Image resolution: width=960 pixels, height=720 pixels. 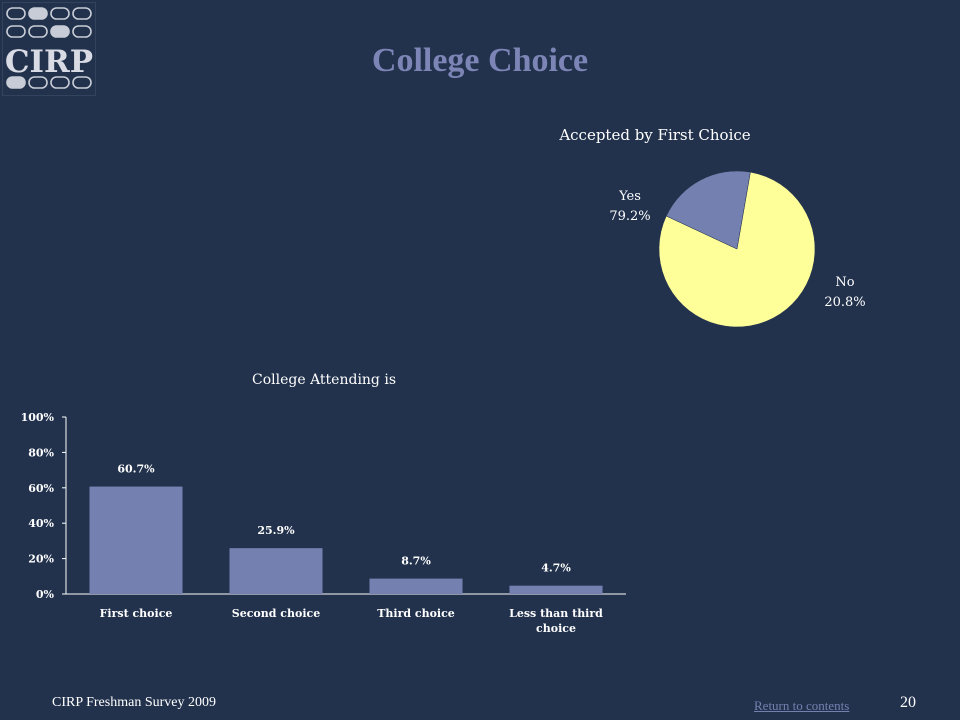 What do you see at coordinates (41, 523) in the screenshot?
I see `y-tick-label: 40%` at bounding box center [41, 523].